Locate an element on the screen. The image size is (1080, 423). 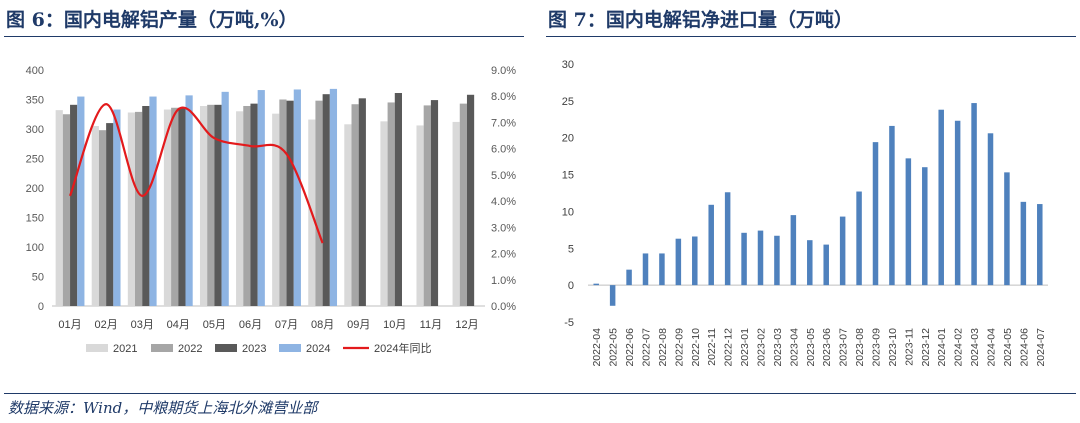
x-tick-label: 09月 is located at coordinates (358, 325).